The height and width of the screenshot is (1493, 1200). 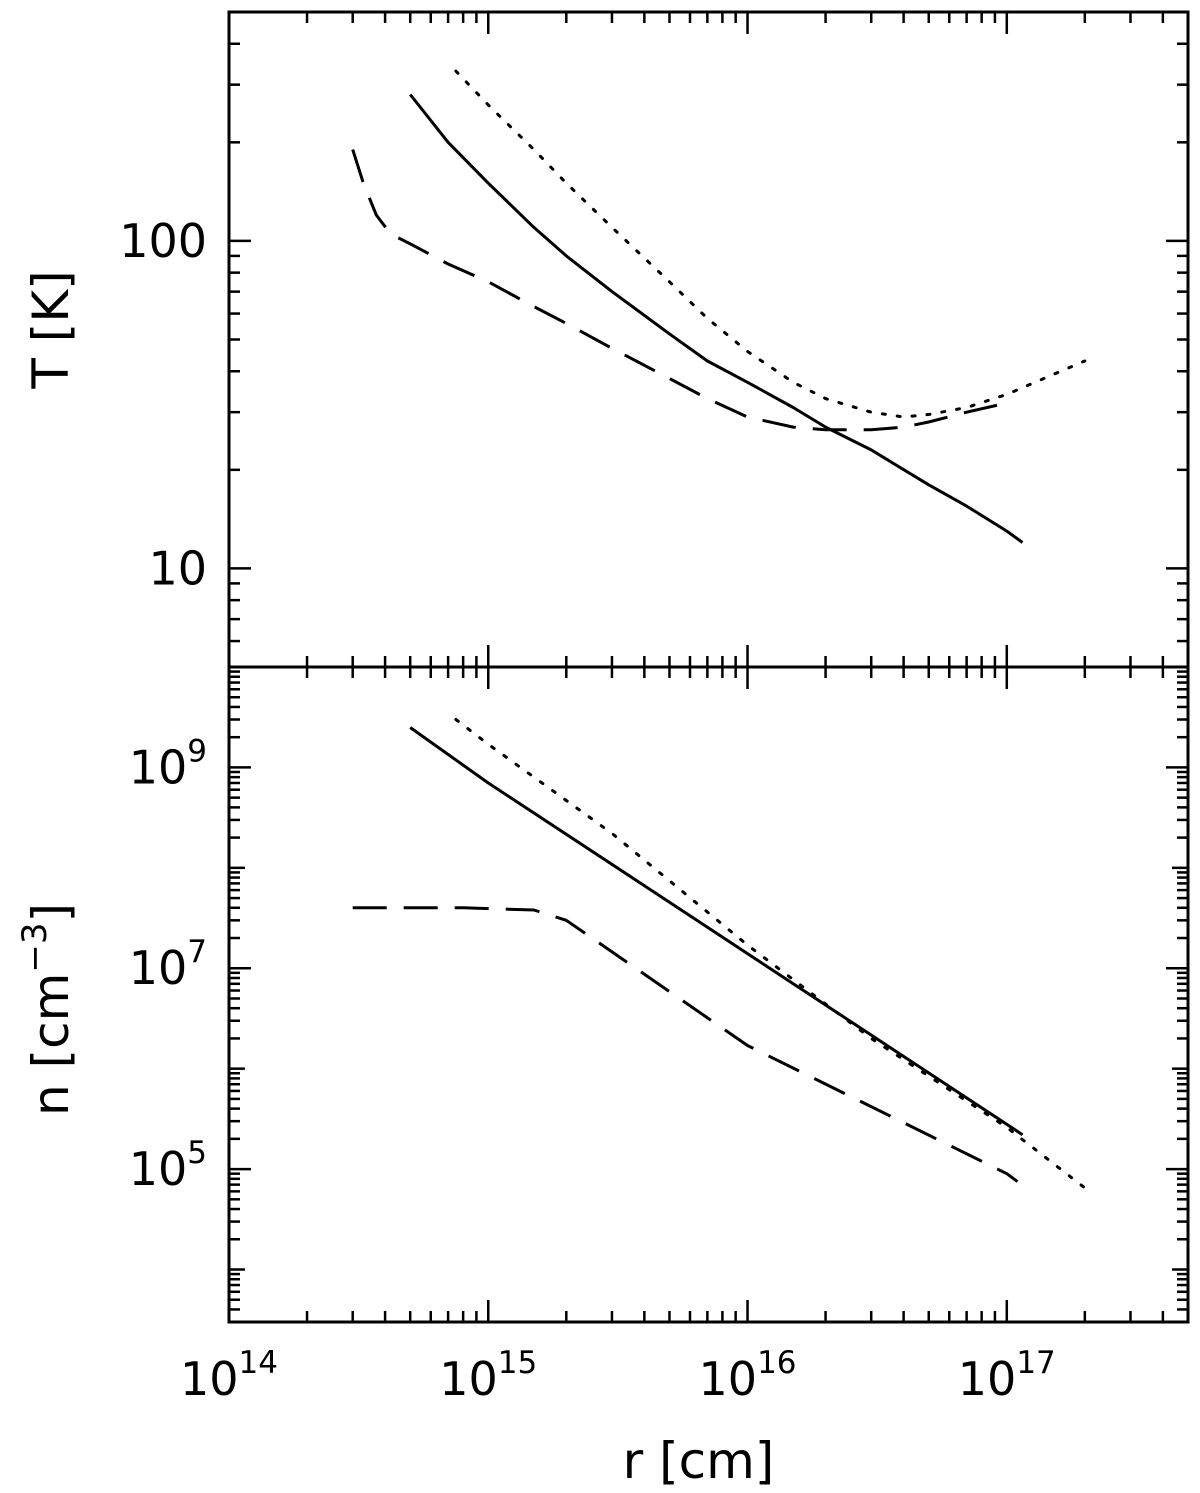 What do you see at coordinates (748, 1375) in the screenshot?
I see `x-tick-label: 1016` at bounding box center [748, 1375].